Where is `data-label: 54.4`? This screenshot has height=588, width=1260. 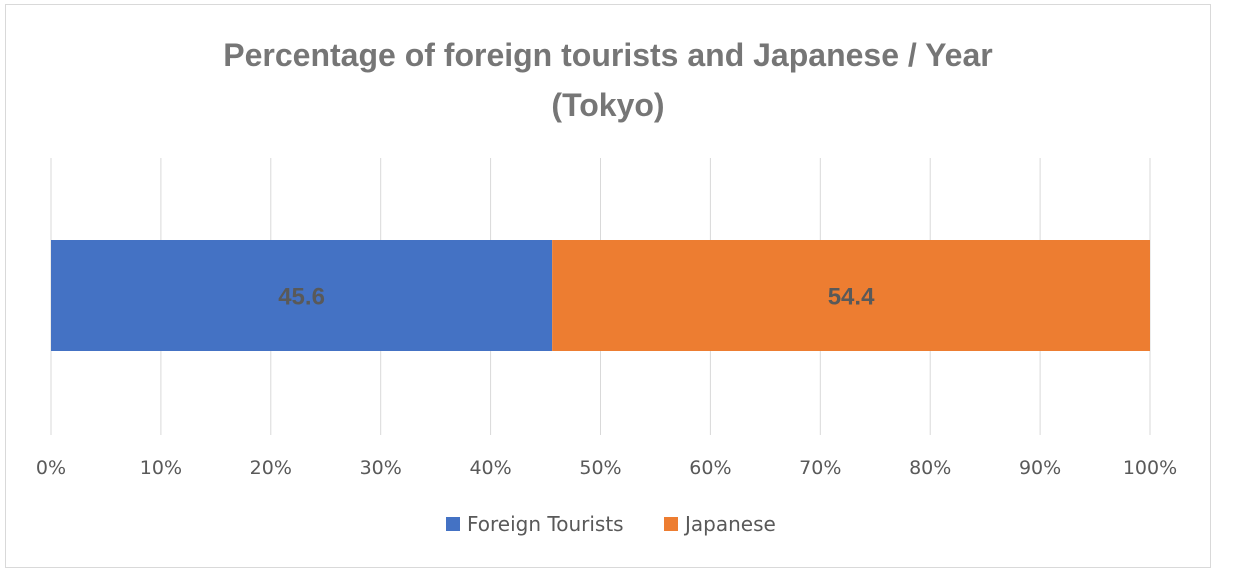
data-label: 54.4 is located at coordinates (851, 297).